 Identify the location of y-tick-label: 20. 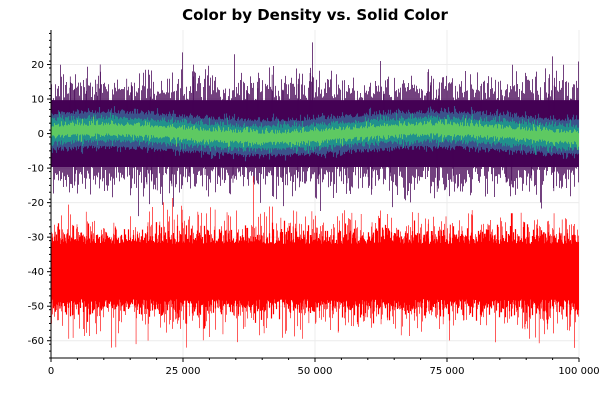
(37, 65).